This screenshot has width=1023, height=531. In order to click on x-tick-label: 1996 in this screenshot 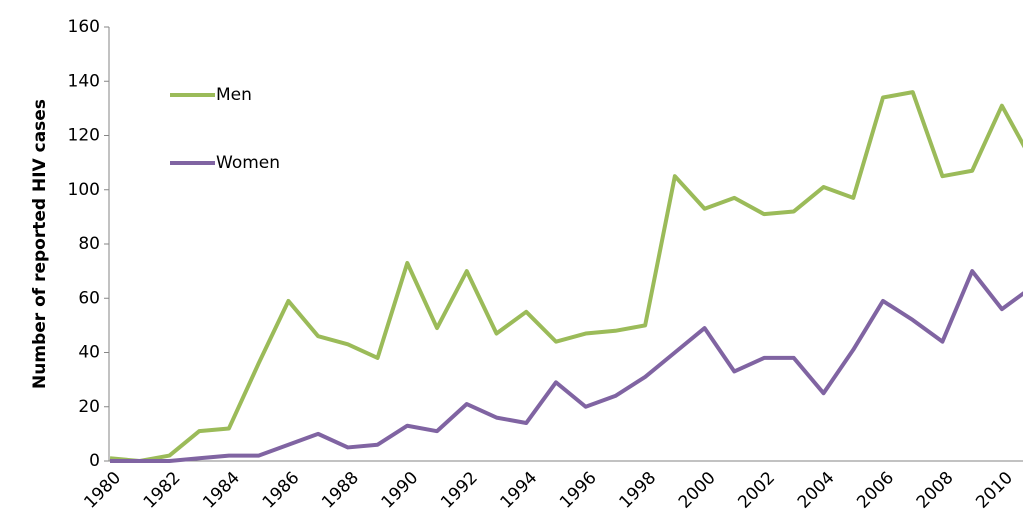, I will do `click(578, 490)`.